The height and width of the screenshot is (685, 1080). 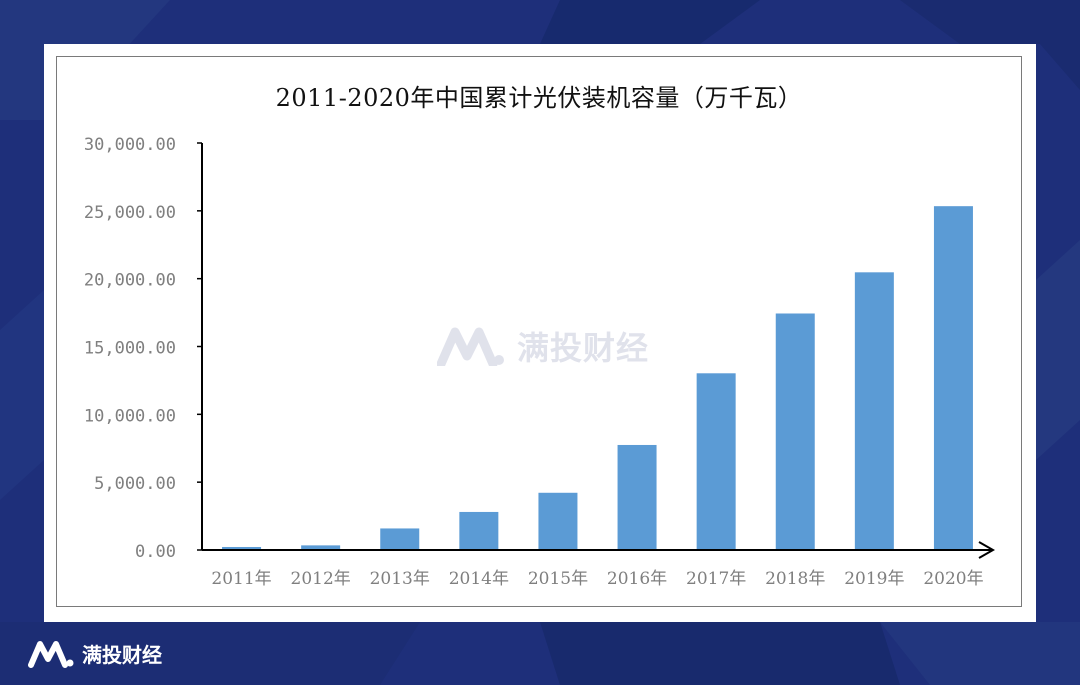 What do you see at coordinates (155, 552) in the screenshot?
I see `y-tick-label: 0.00` at bounding box center [155, 552].